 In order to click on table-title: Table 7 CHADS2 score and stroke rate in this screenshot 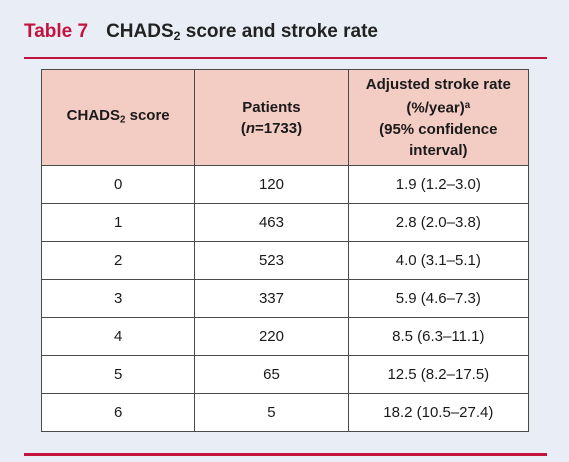, I will do `click(201, 32)`.